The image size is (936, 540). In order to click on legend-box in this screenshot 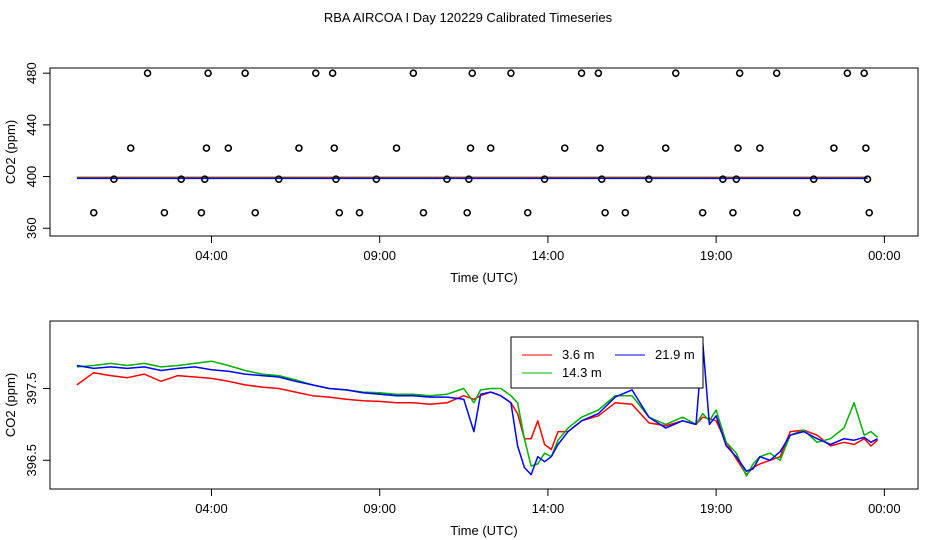, I will do `click(607, 362)`.